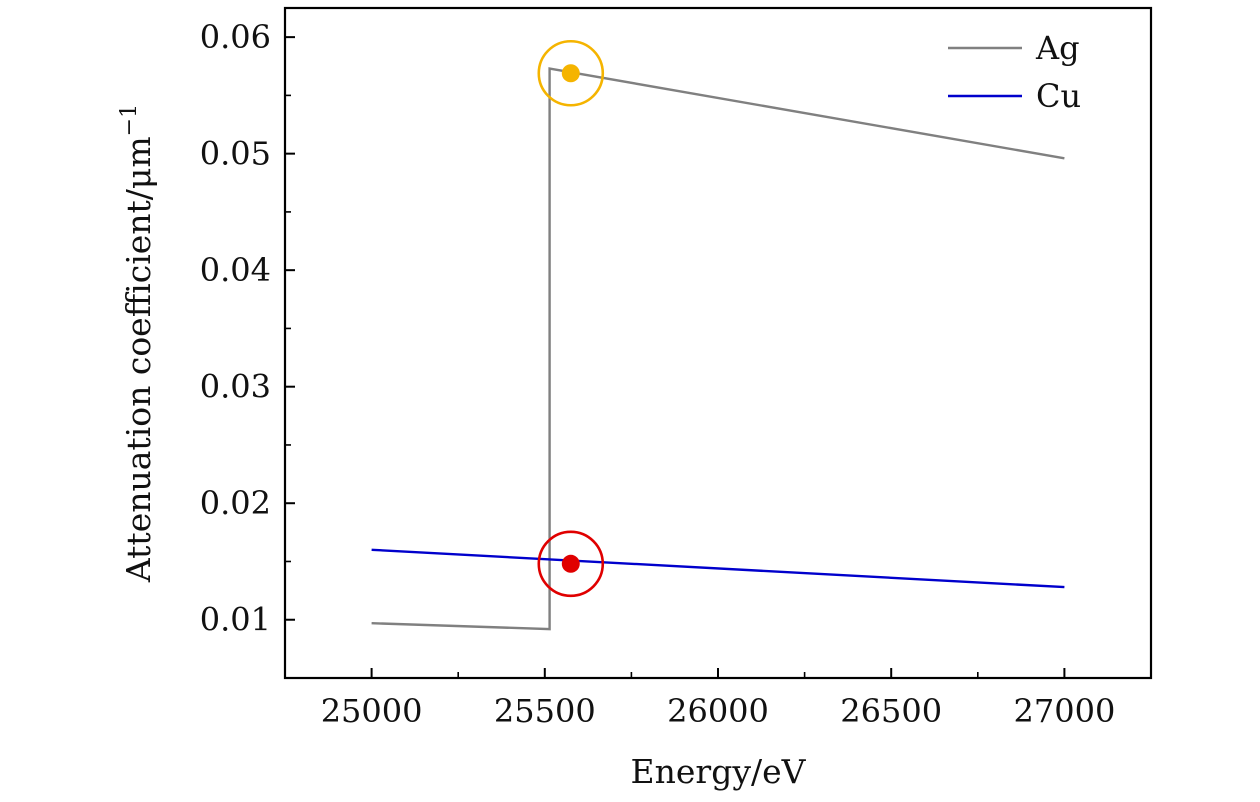  What do you see at coordinates (235, 503) in the screenshot?
I see `y-tick-label: 0.02` at bounding box center [235, 503].